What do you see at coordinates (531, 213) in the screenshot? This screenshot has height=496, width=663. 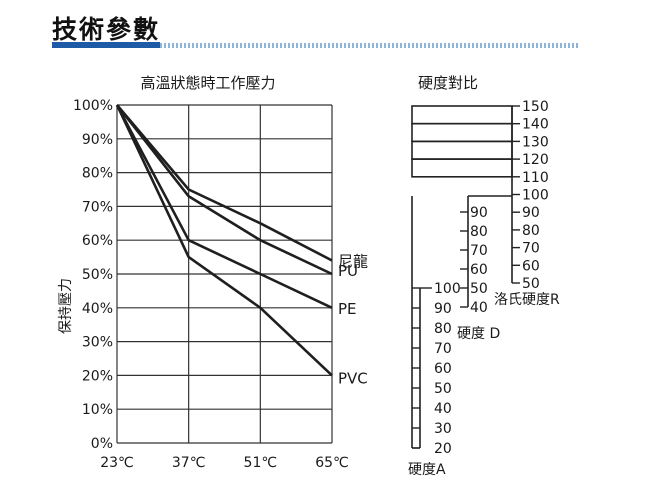 I see `rockwell-tick-label: 90` at bounding box center [531, 213].